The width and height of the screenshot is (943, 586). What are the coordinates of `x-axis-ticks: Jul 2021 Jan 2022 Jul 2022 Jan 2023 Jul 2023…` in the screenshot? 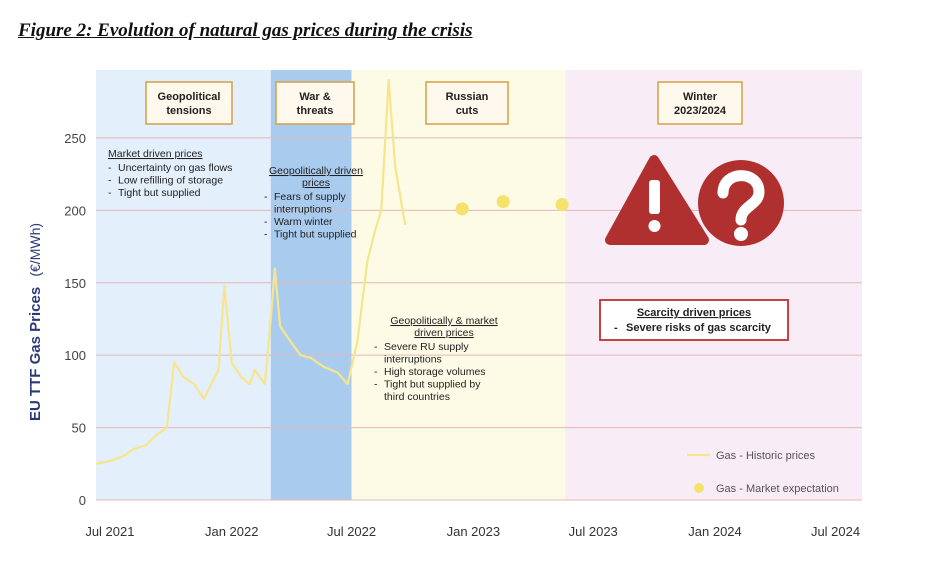 It's located at (472, 531).